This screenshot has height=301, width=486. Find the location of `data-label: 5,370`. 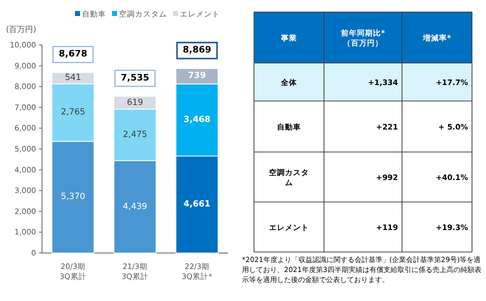

data-label: 5,370 is located at coordinates (73, 197).